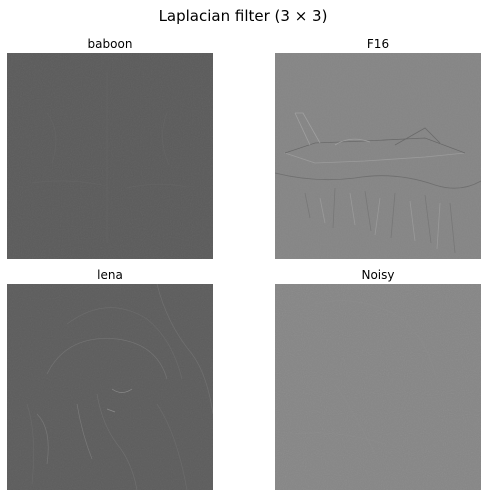 The width and height of the screenshot is (486, 497). Describe the element at coordinates (110, 275) in the screenshot. I see `panel-title-lena: lena` at that location.